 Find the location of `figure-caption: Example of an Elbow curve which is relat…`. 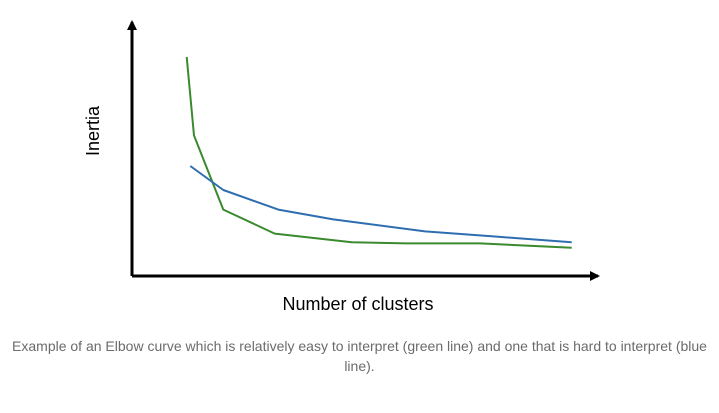

figure-caption: Example of an Elbow curve which is relat… is located at coordinates (359, 356).